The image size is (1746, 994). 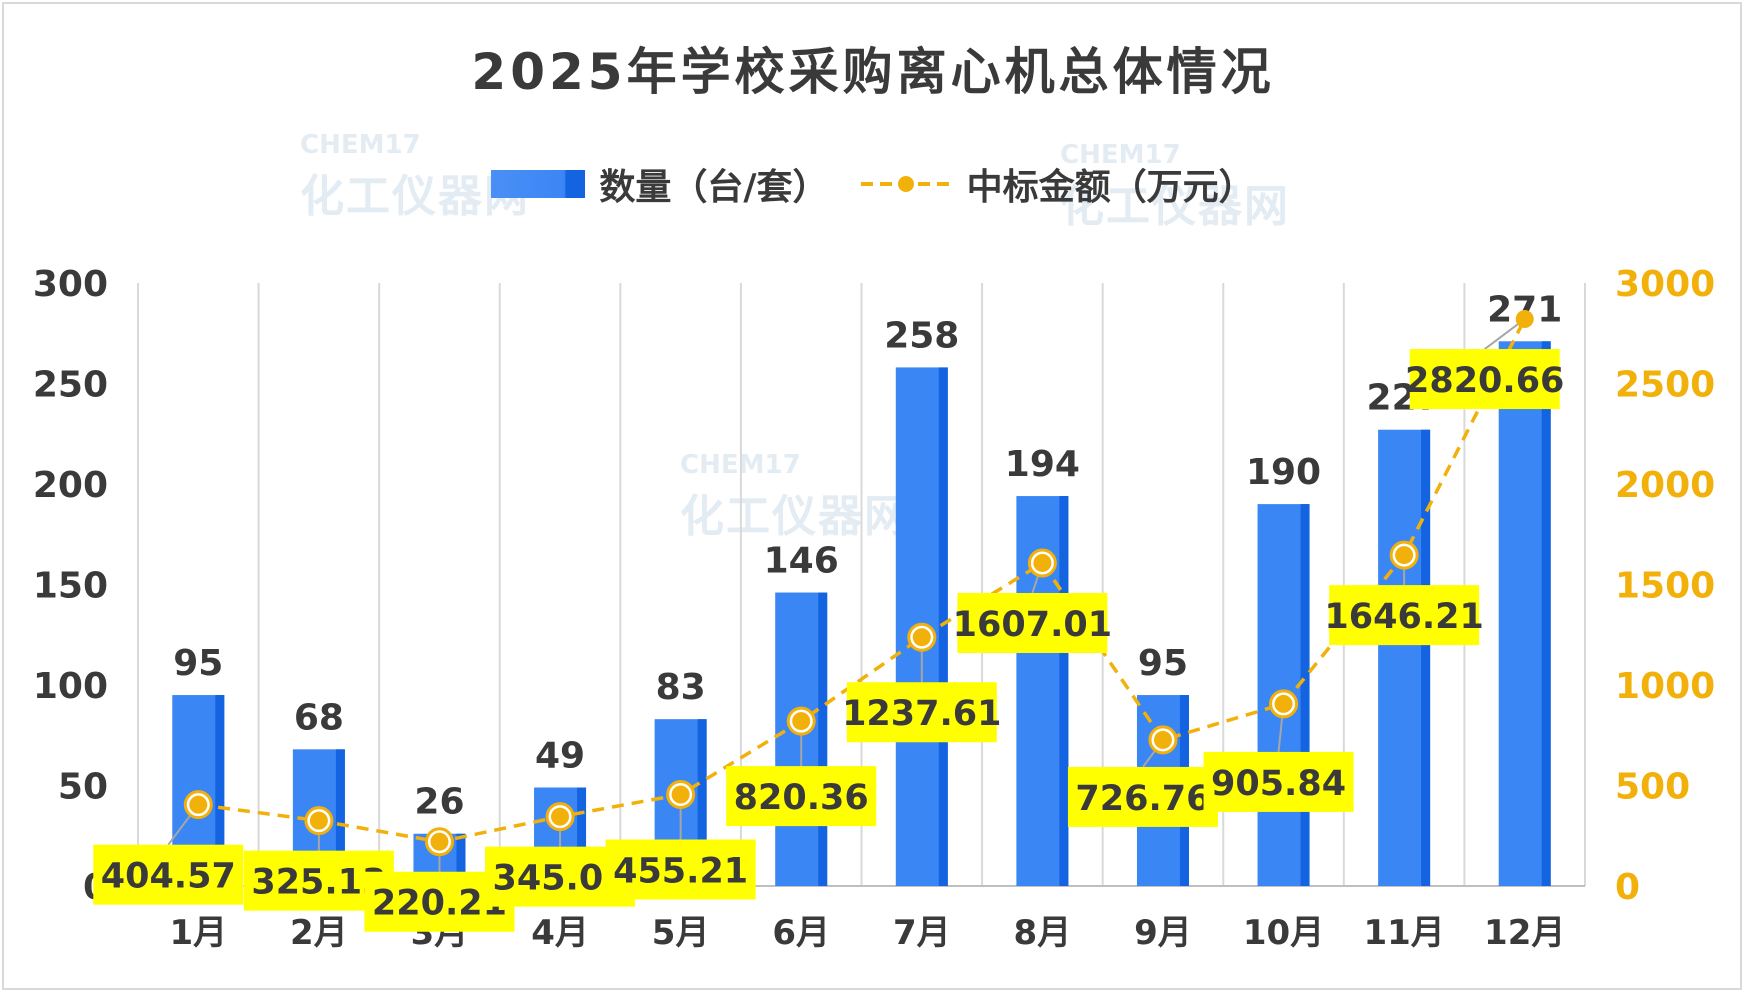 I want to click on y-left-tick-label: 300, so click(x=70, y=284).